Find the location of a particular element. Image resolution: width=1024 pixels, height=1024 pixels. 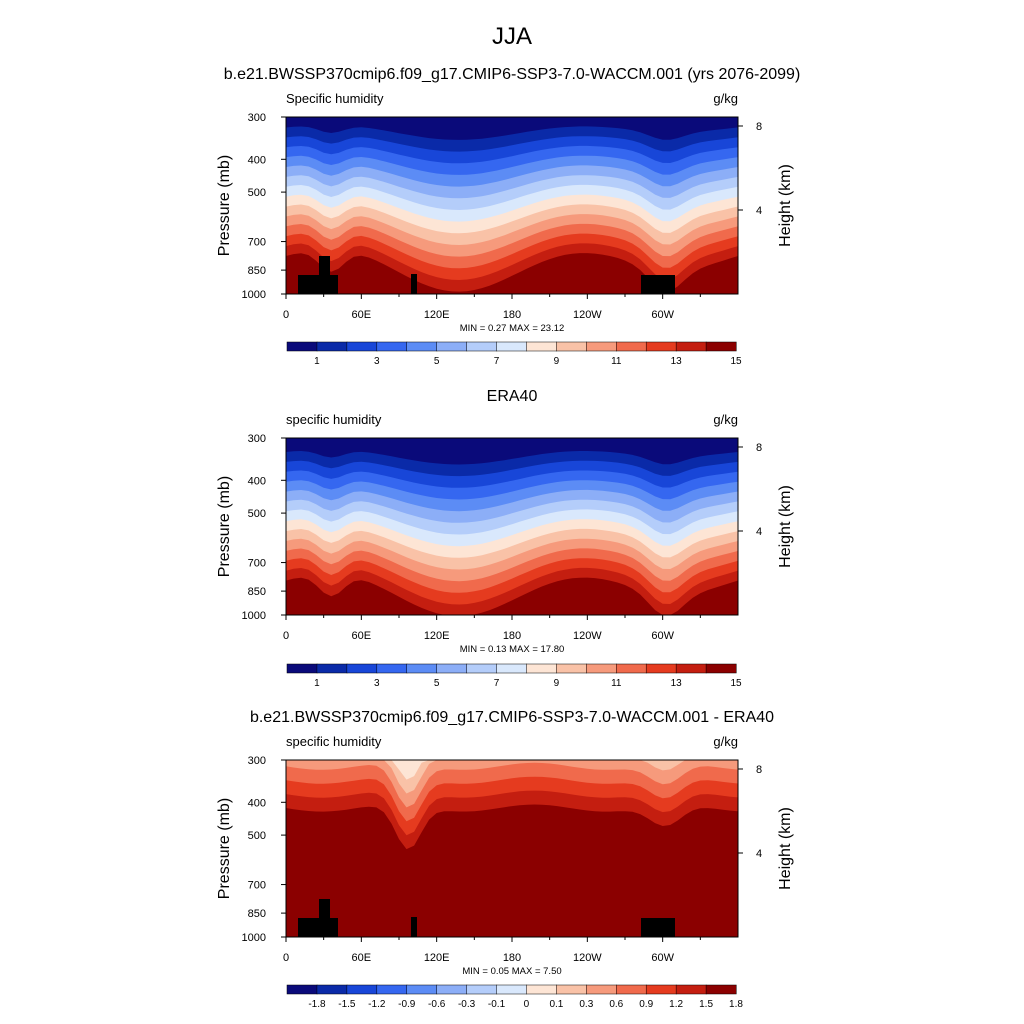

colorbar-label: 0.9 is located at coordinates (646, 1004).